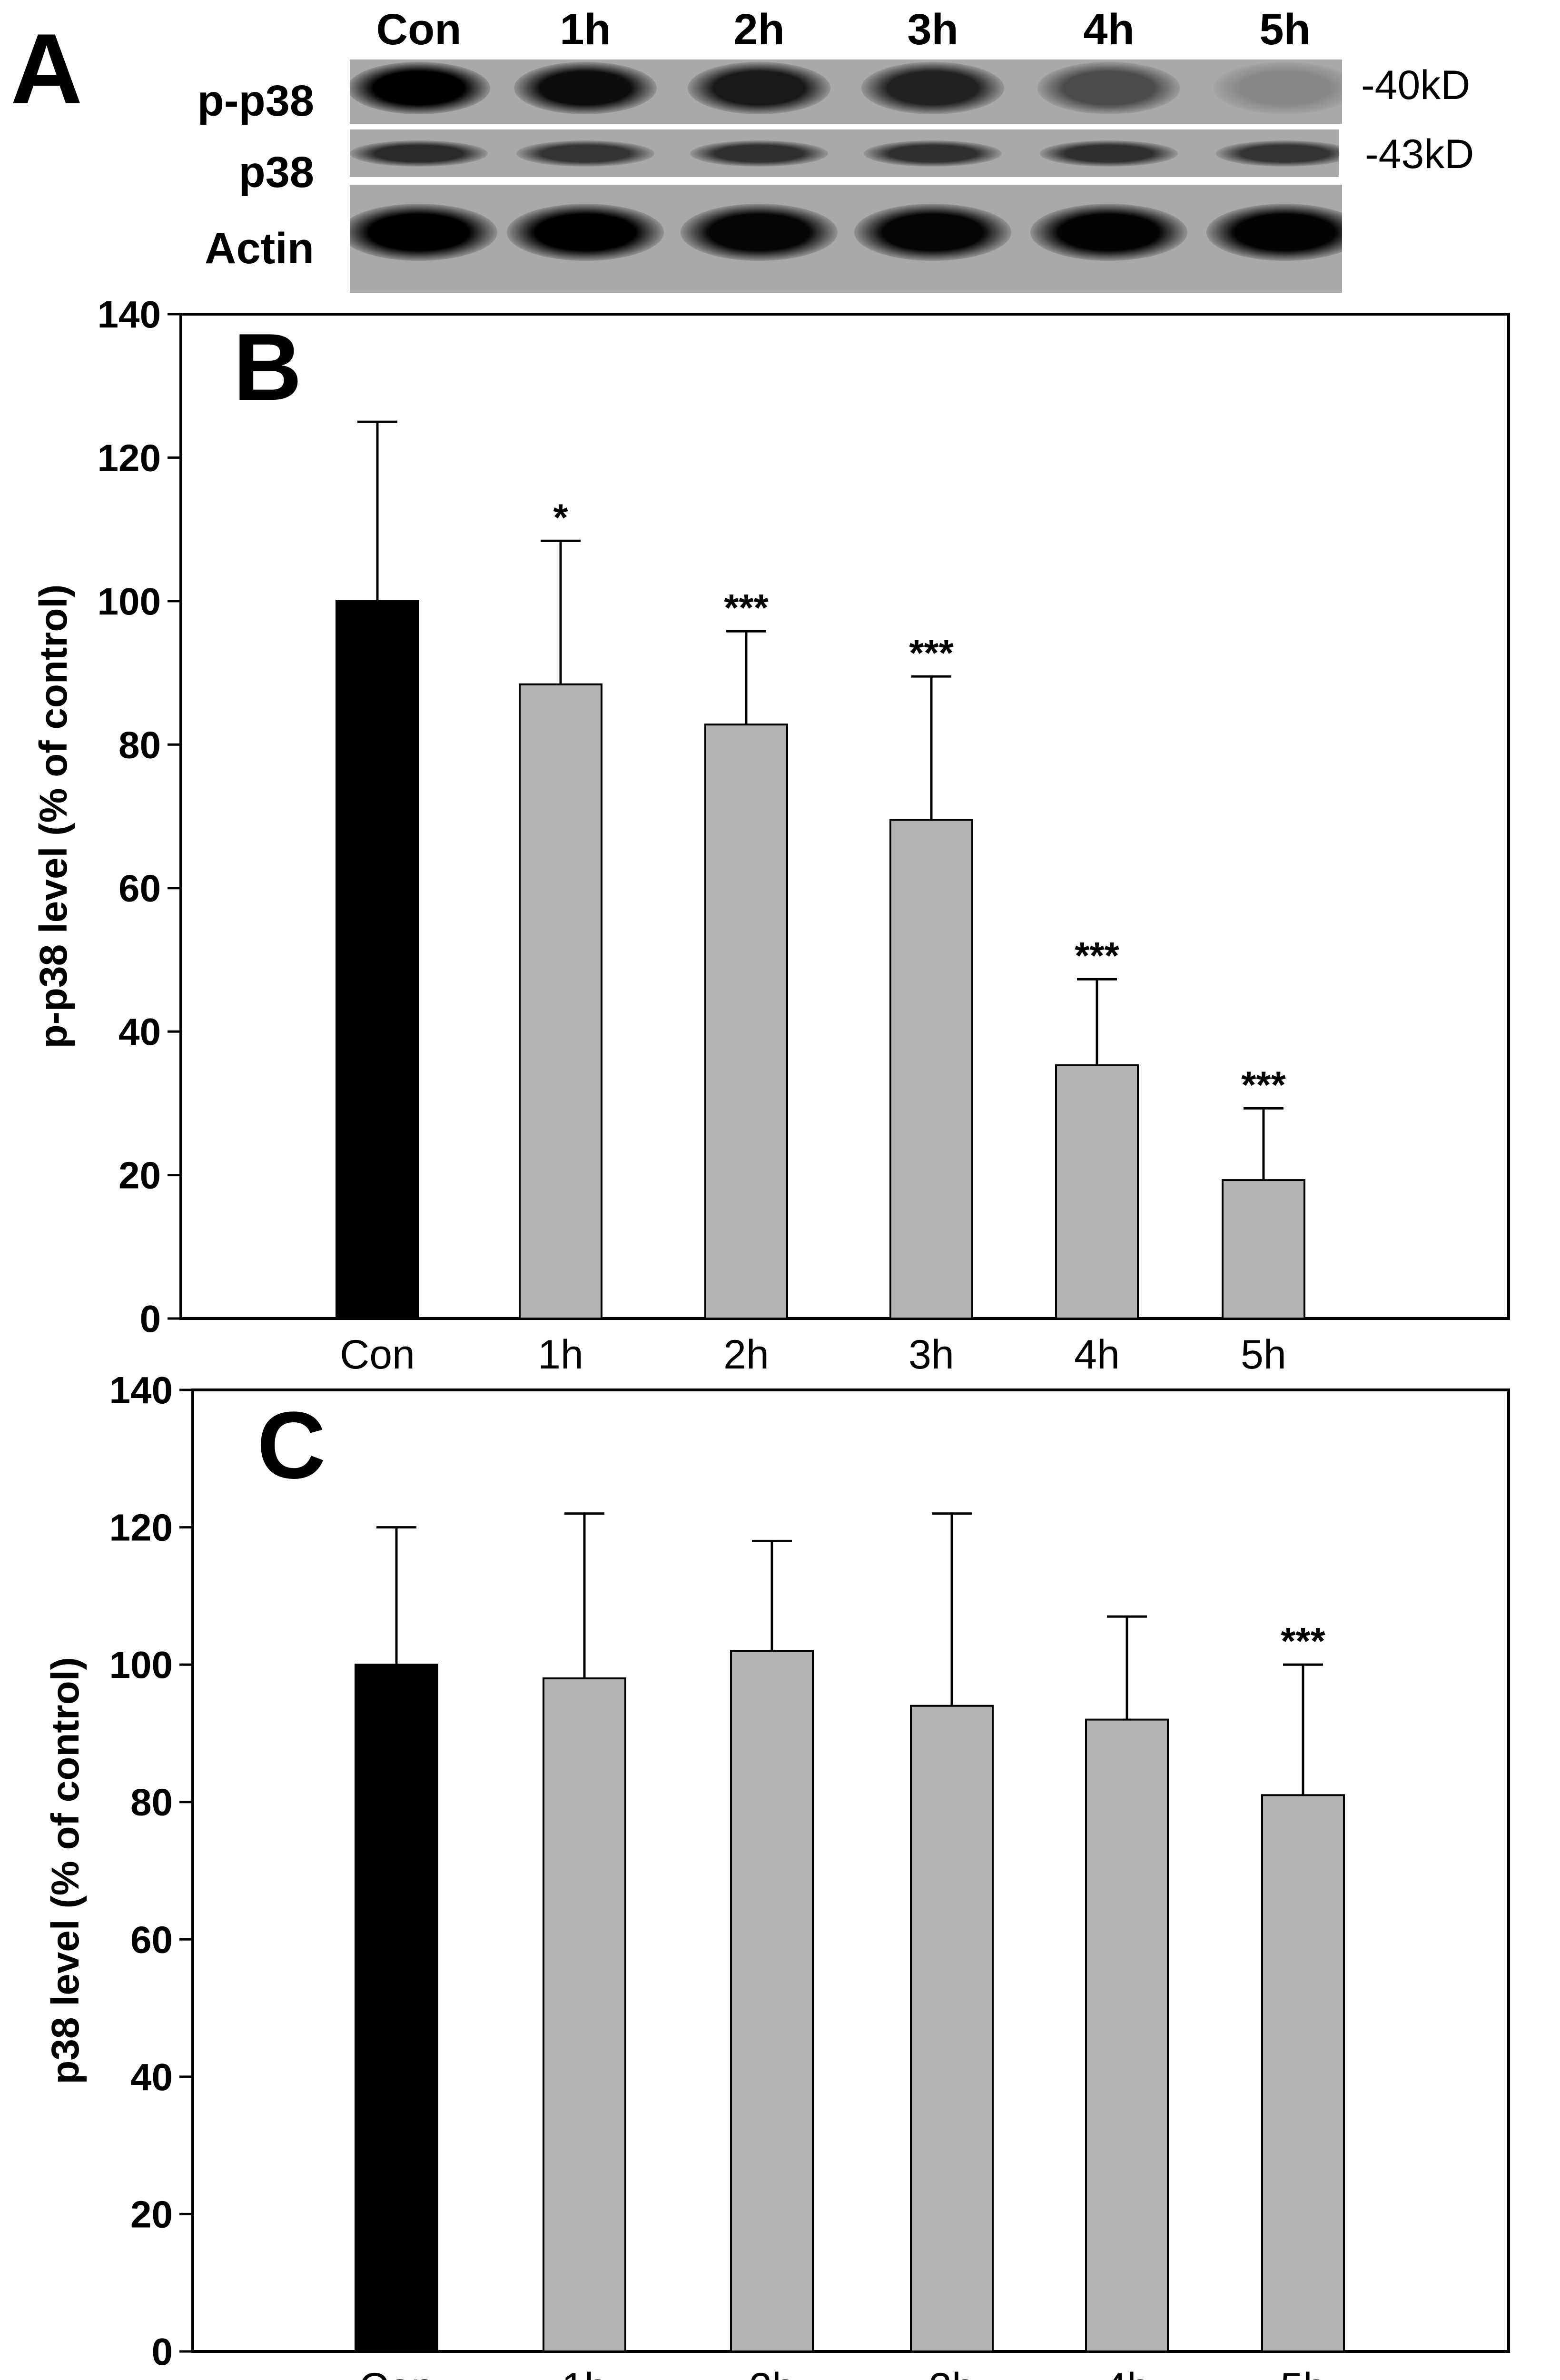 This screenshot has height=2380, width=1560. I want to click on blot-row-label-actin: Actin, so click(259, 249).